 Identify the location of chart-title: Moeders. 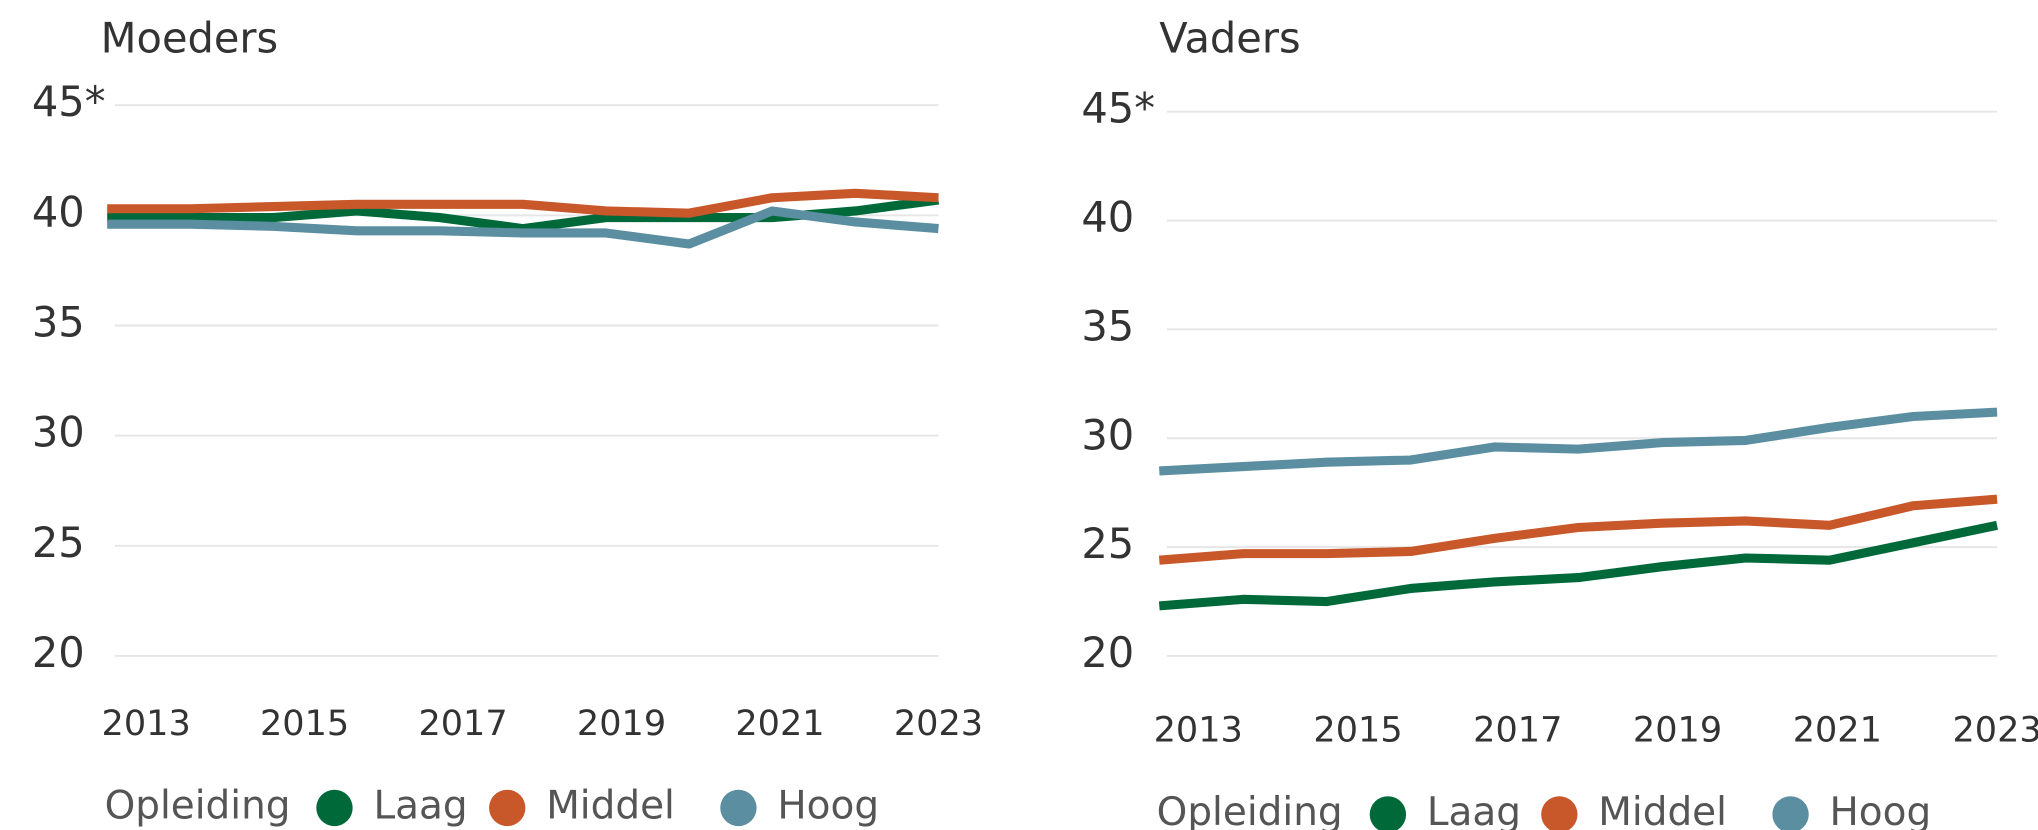
(190, 38).